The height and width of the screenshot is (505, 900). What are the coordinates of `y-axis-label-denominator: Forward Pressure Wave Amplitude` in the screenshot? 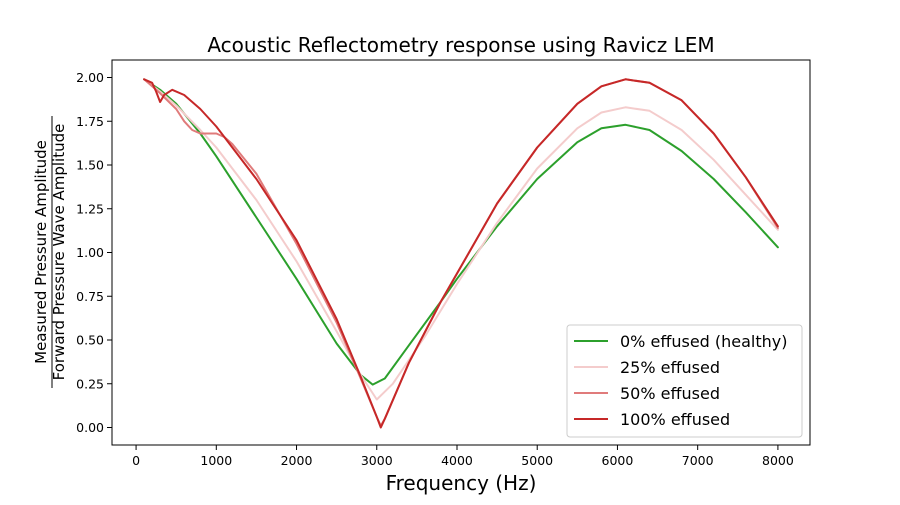 It's located at (59, 252).